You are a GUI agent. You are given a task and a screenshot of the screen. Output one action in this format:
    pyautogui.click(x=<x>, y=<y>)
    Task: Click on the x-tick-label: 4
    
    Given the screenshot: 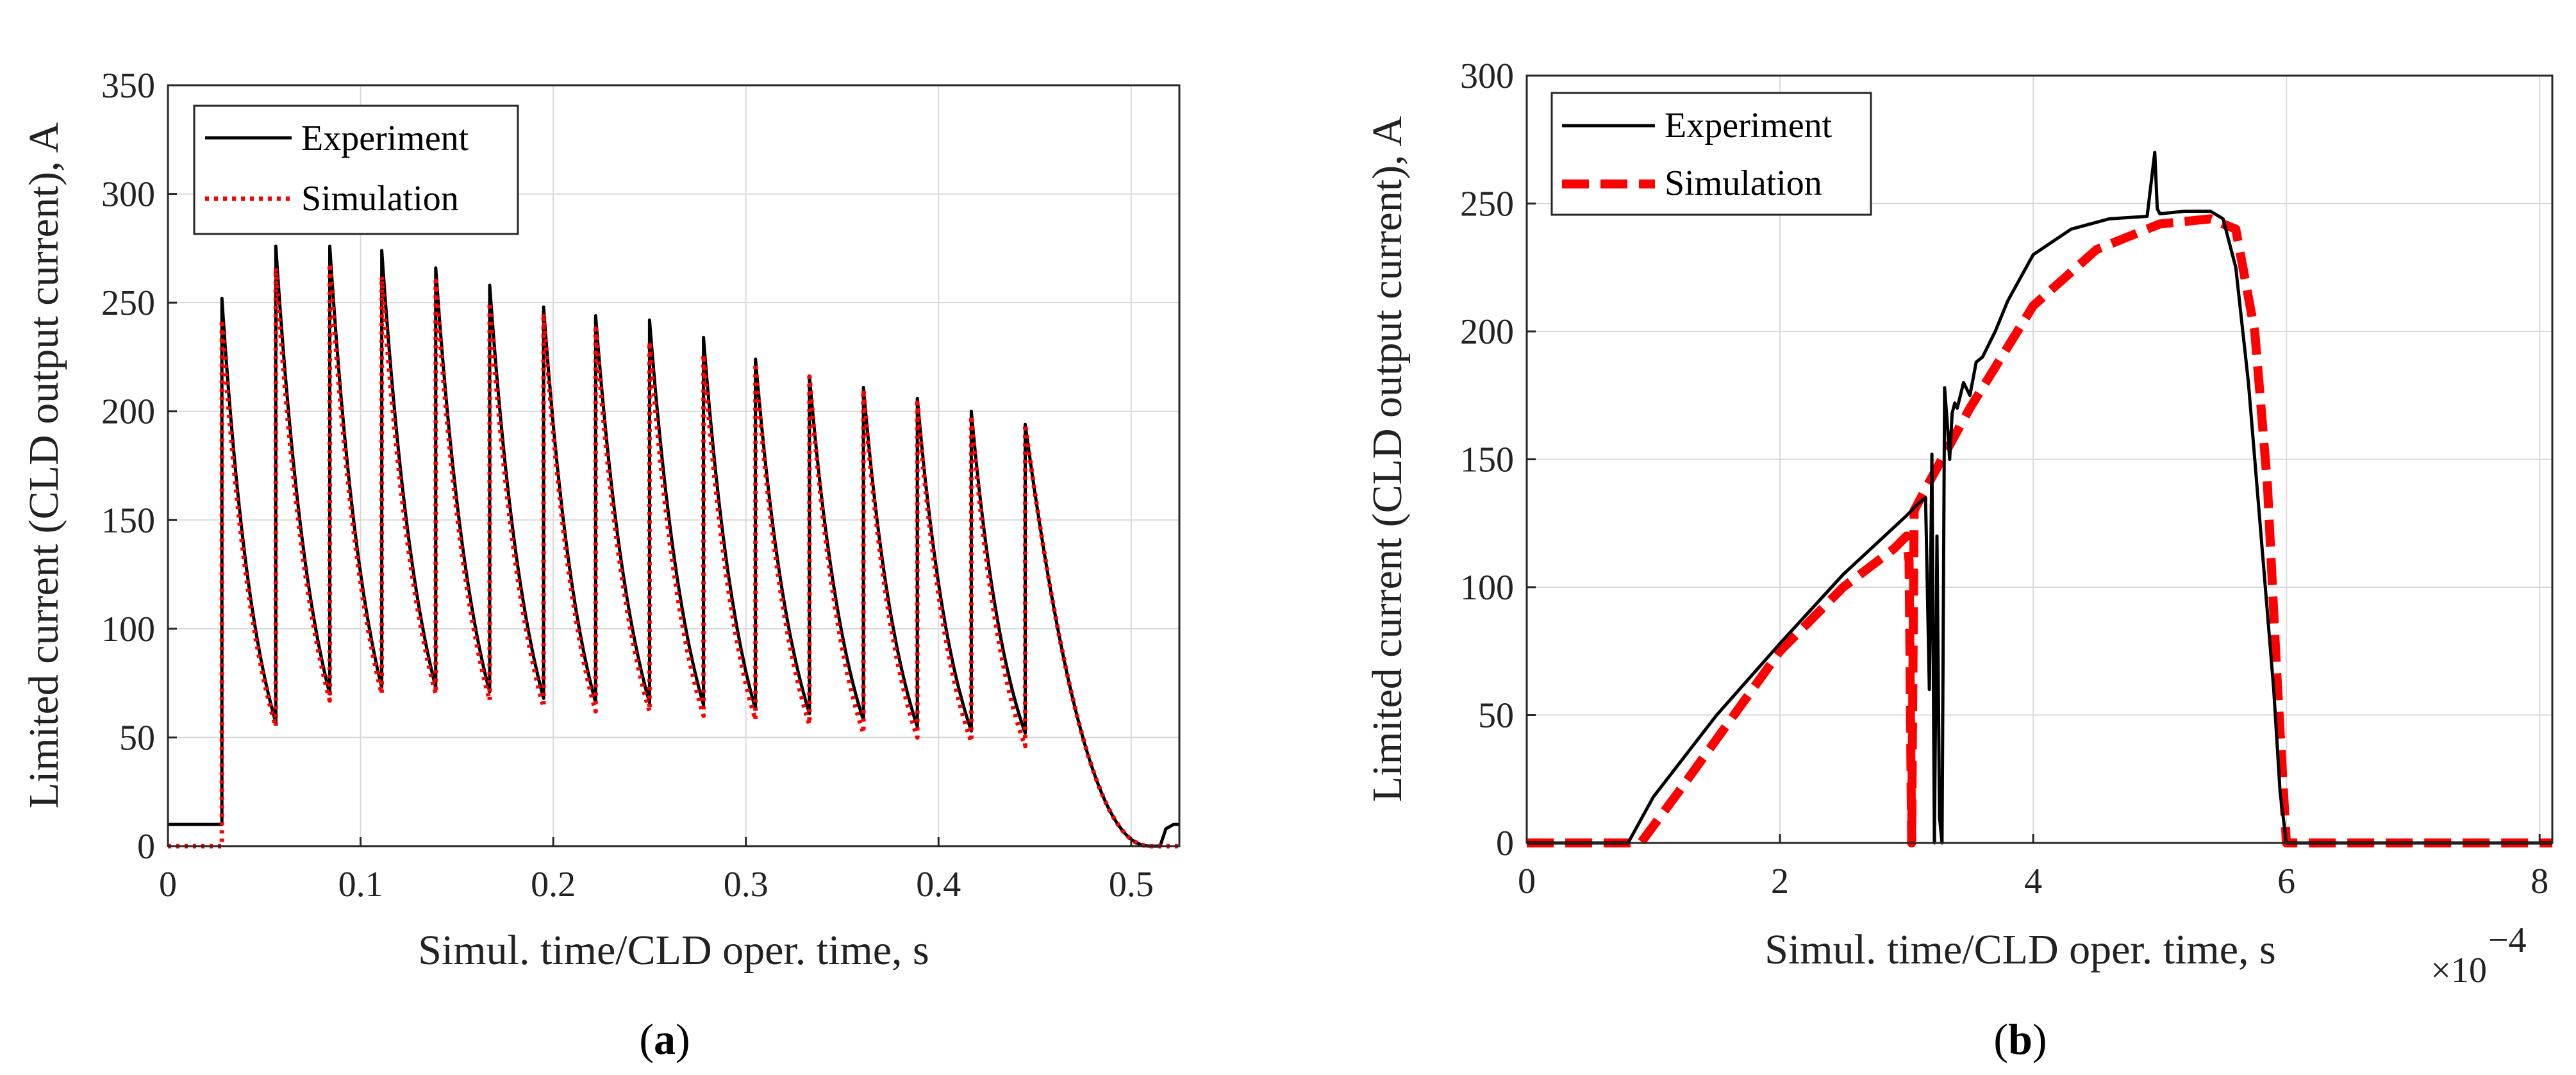 What is the action you would take?
    pyautogui.click(x=2033, y=882)
    